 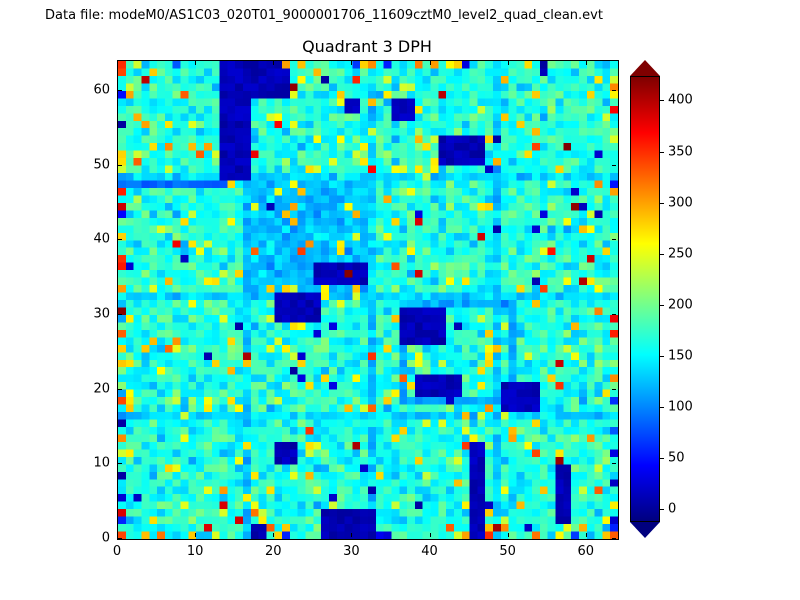 I want to click on colorbar, so click(x=645, y=299).